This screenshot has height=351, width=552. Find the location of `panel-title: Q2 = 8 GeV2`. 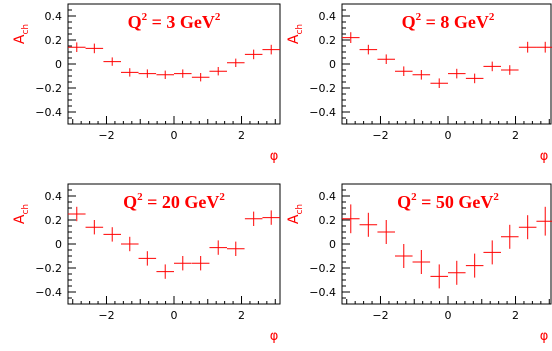

panel-title: Q2 = 8 GeV2 is located at coordinates (448, 21).